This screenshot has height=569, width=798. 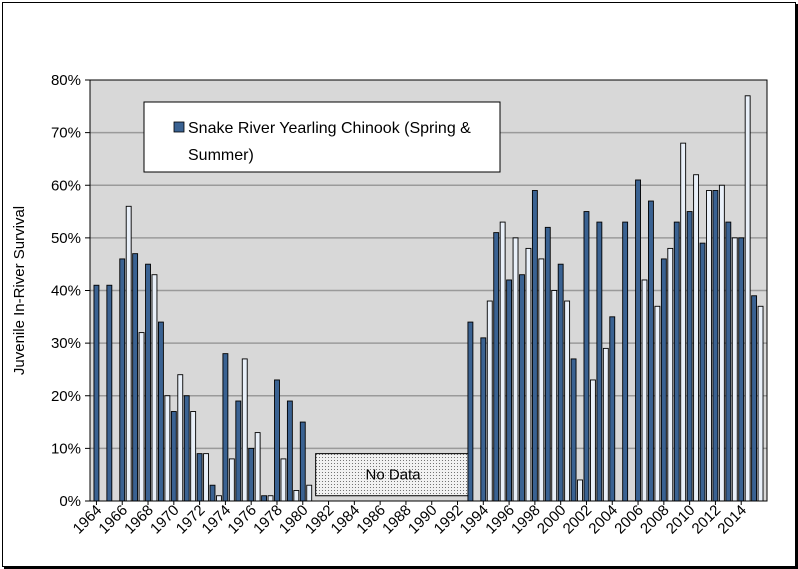 I want to click on no-data-box, so click(x=393, y=475).